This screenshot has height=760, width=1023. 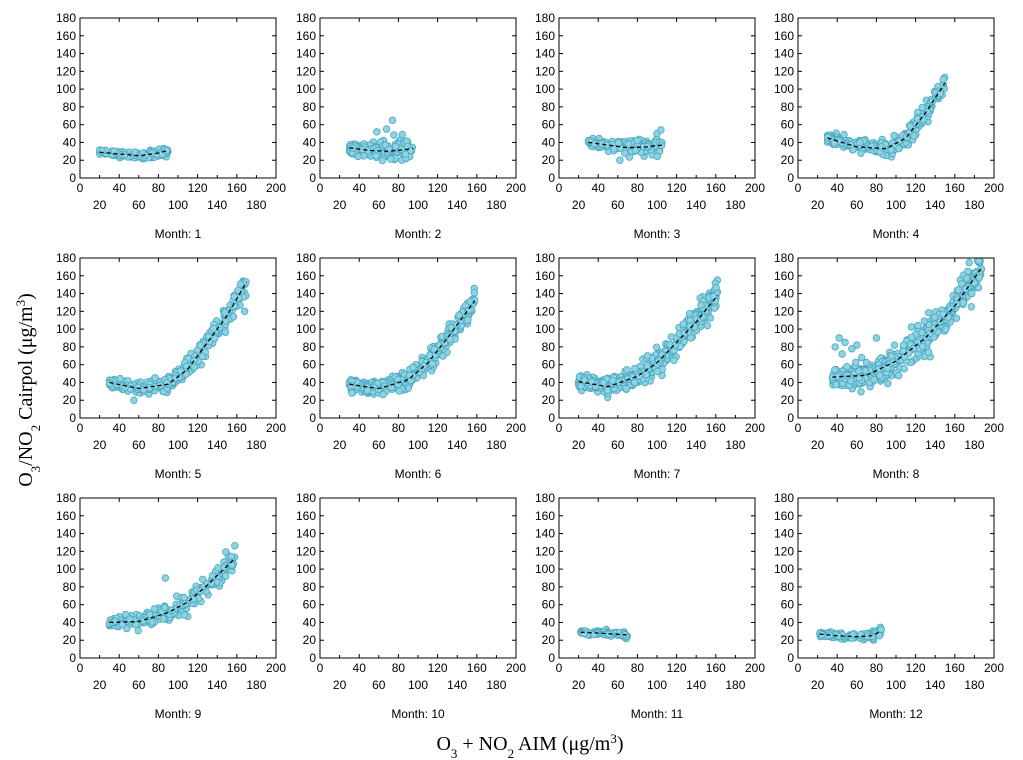 I want to click on trend-line, so click(x=178, y=335).